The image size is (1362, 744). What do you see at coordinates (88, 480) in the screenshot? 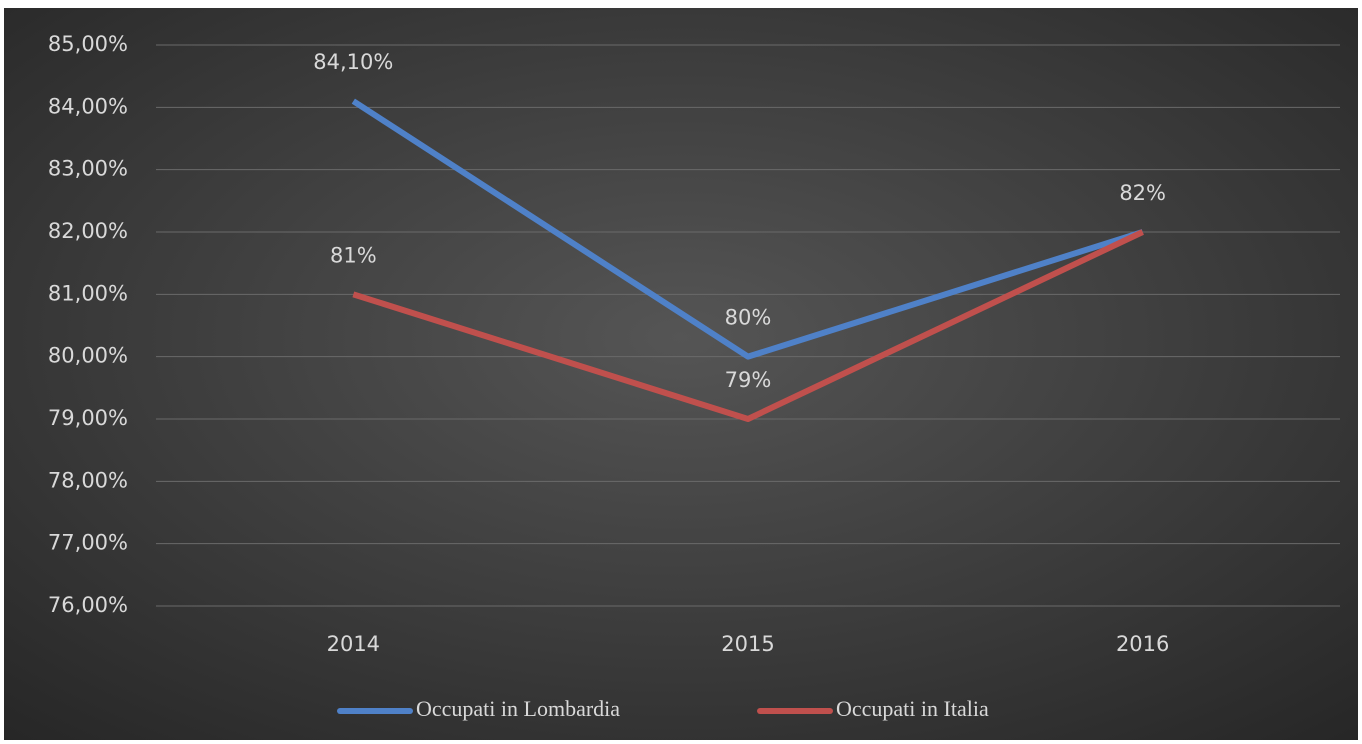
I see `y-tick-label: 78,00%` at bounding box center [88, 480].